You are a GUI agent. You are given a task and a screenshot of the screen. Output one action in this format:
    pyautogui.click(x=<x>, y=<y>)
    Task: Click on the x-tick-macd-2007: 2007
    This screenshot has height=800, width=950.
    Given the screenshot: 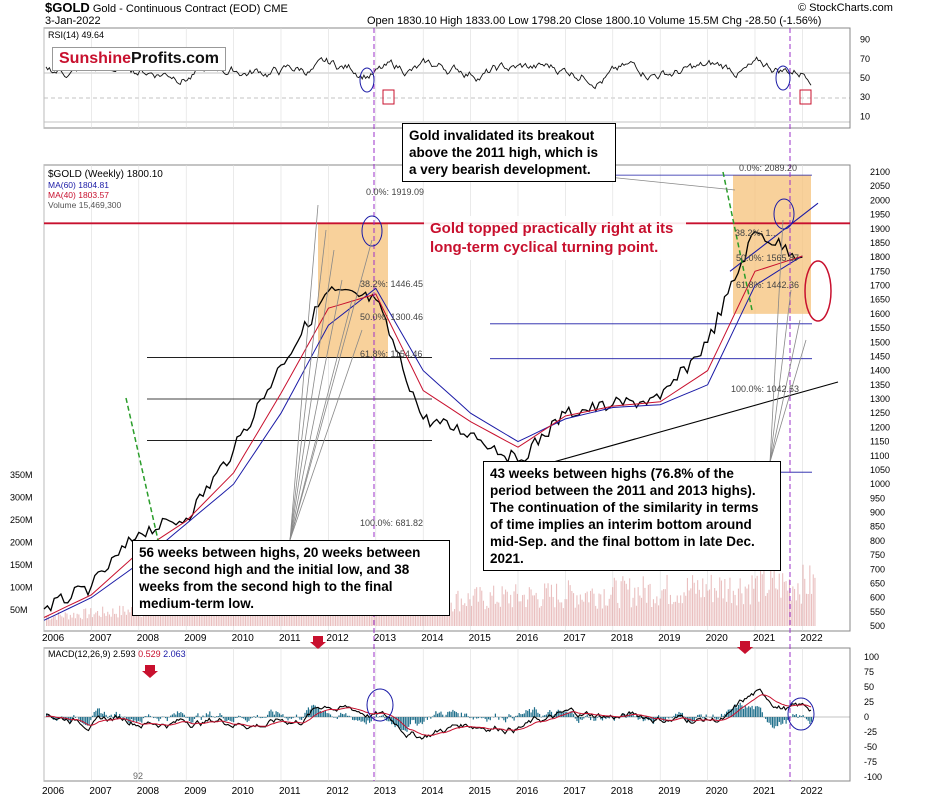 What is the action you would take?
    pyautogui.click(x=100, y=791)
    